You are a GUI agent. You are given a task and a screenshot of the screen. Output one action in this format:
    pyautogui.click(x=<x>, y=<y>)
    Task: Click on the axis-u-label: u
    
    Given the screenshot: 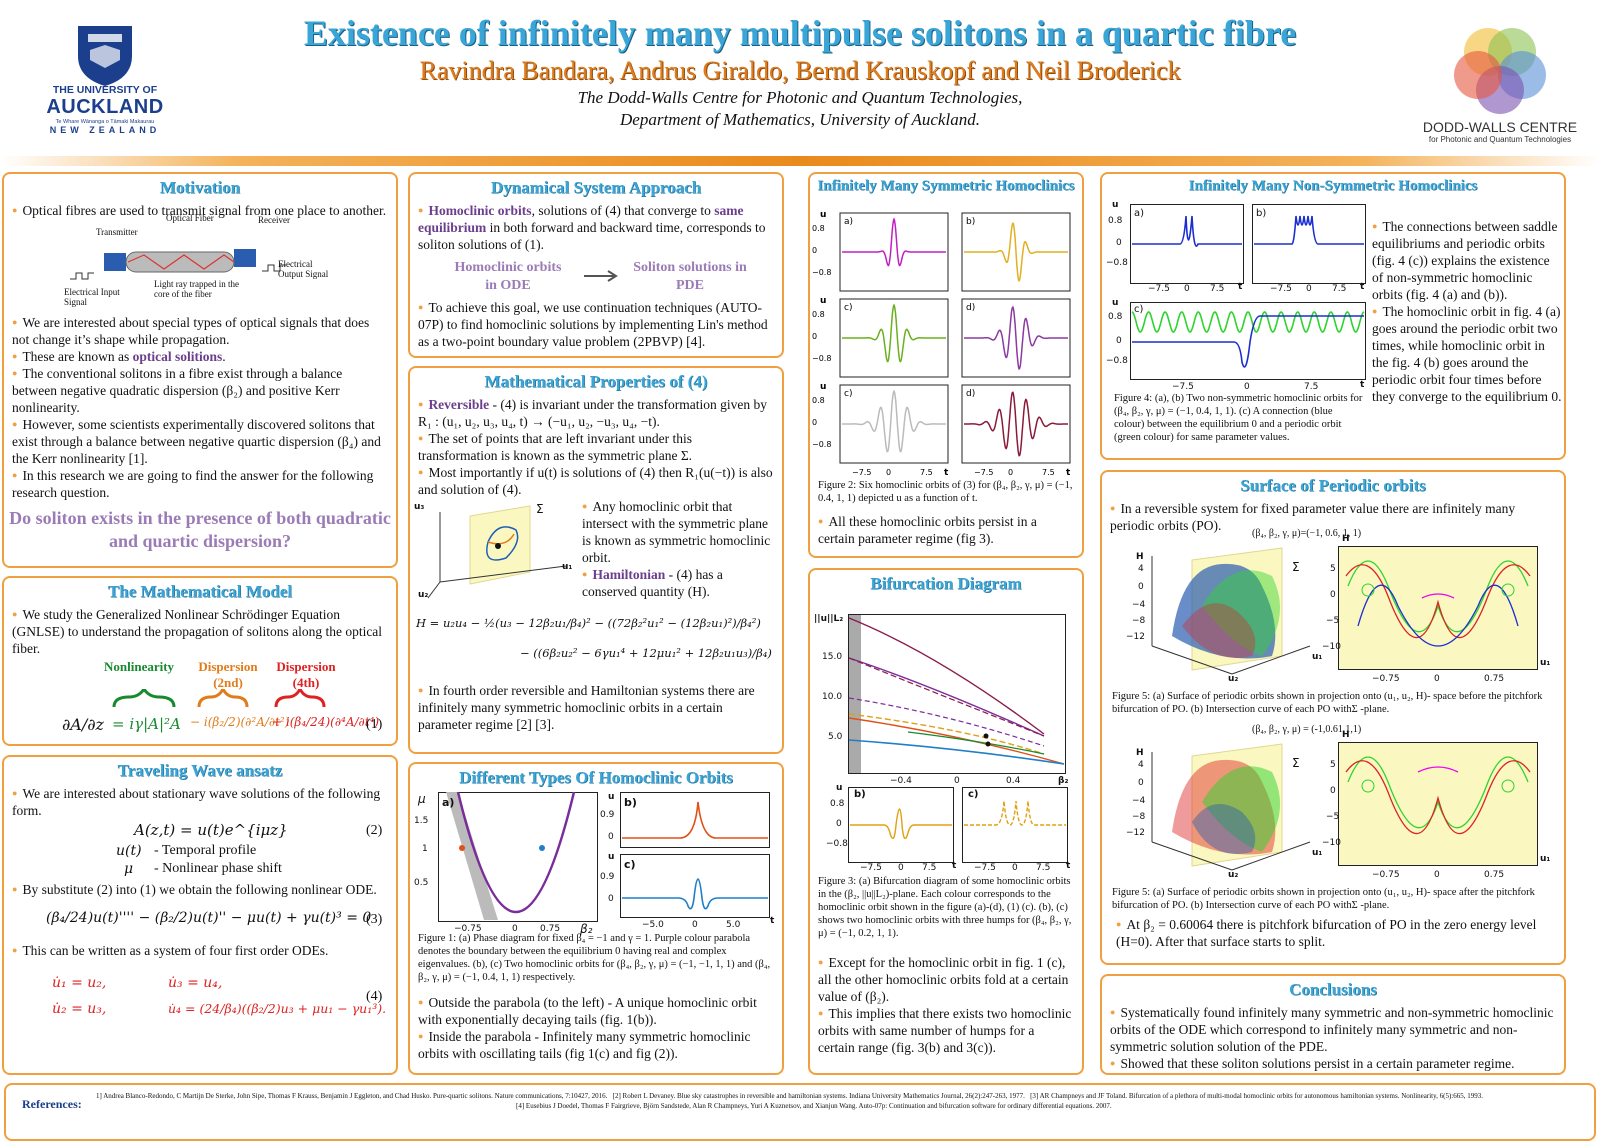 What is the action you would take?
    pyautogui.click(x=823, y=387)
    